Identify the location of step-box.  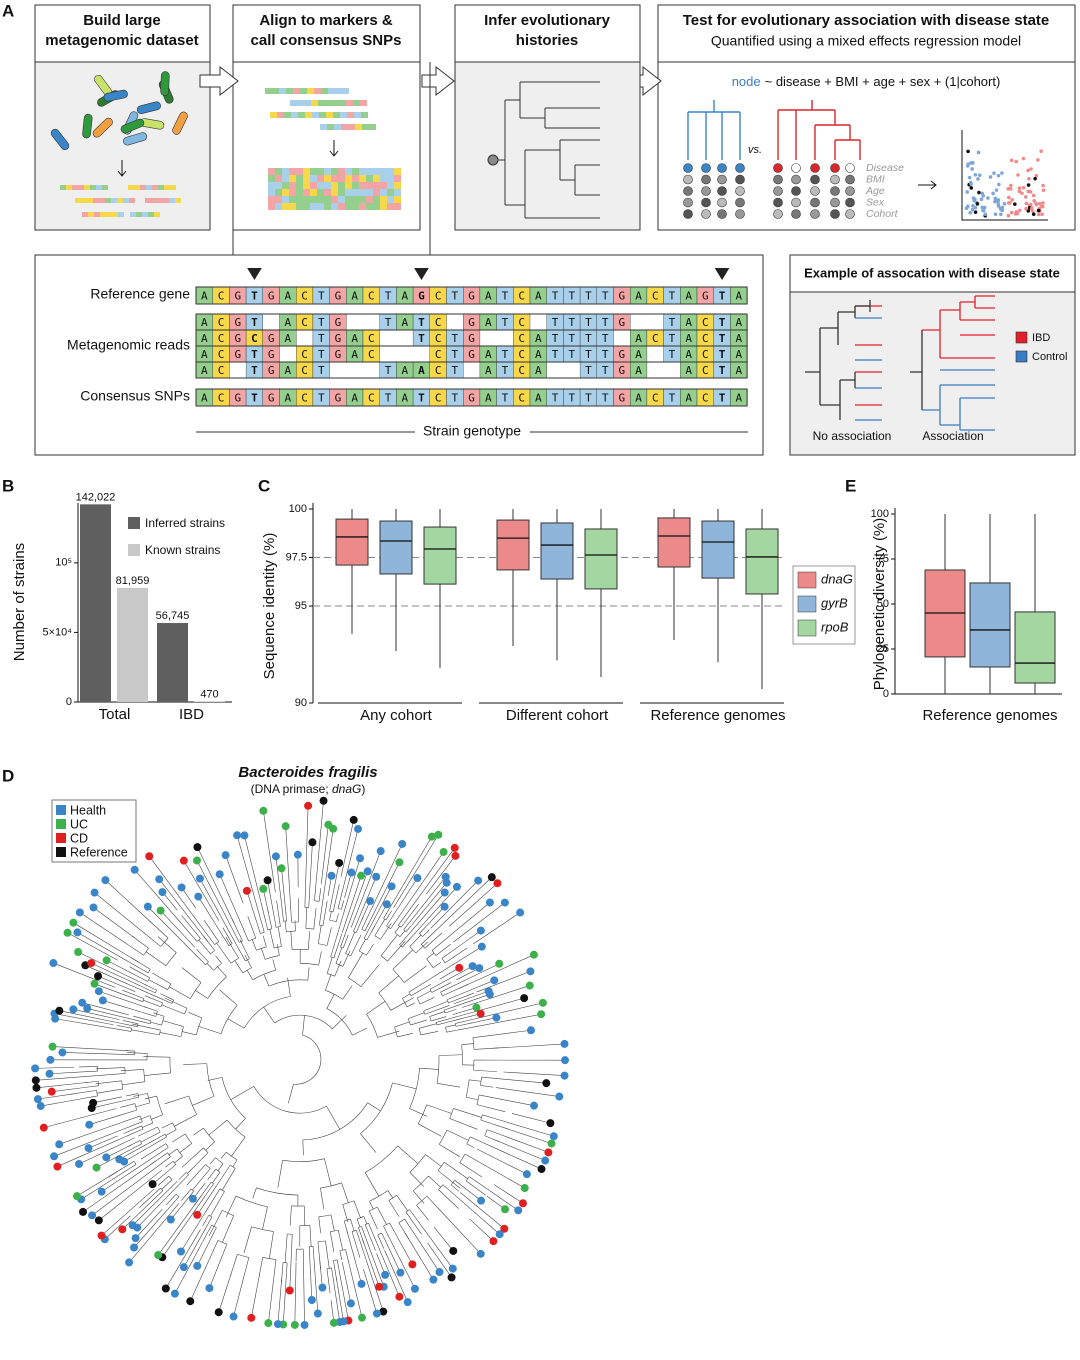
(547, 117).